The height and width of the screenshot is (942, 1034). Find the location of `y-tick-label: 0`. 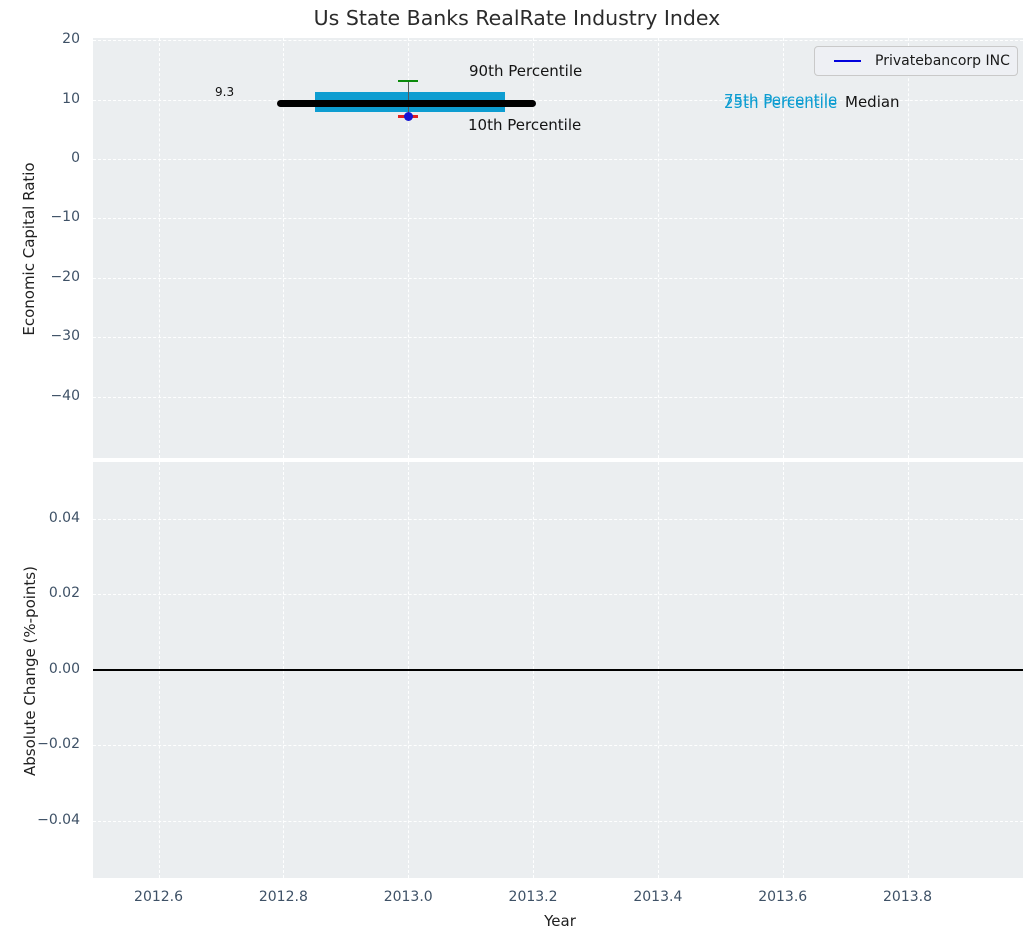

y-tick-label: 0 is located at coordinates (75, 157).